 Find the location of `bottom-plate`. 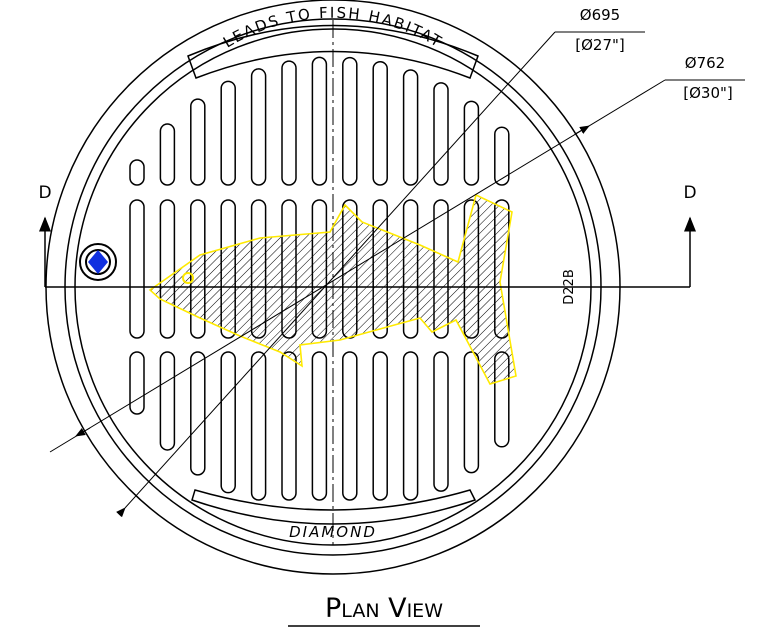

bottom-plate is located at coordinates (334, 507).